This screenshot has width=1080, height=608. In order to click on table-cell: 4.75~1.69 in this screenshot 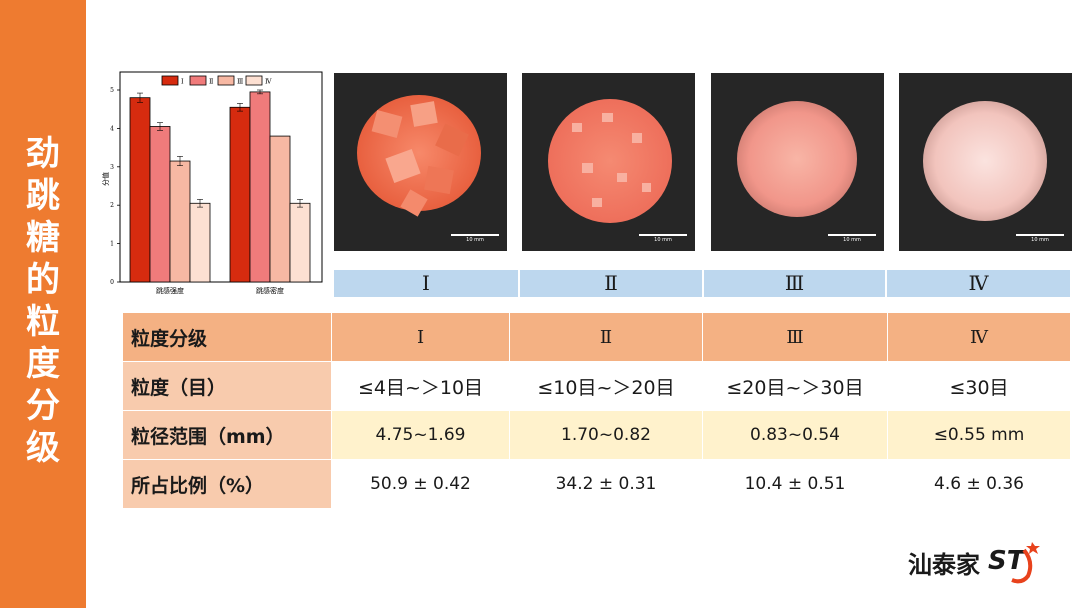, I will do `click(421, 435)`.